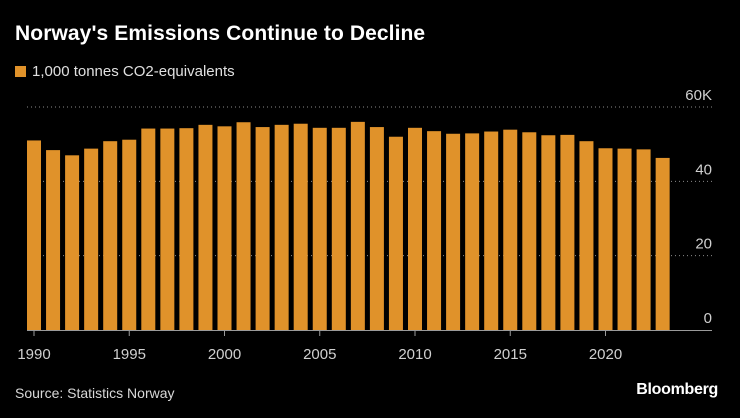  What do you see at coordinates (319, 354) in the screenshot?
I see `x-tick-label: 2005` at bounding box center [319, 354].